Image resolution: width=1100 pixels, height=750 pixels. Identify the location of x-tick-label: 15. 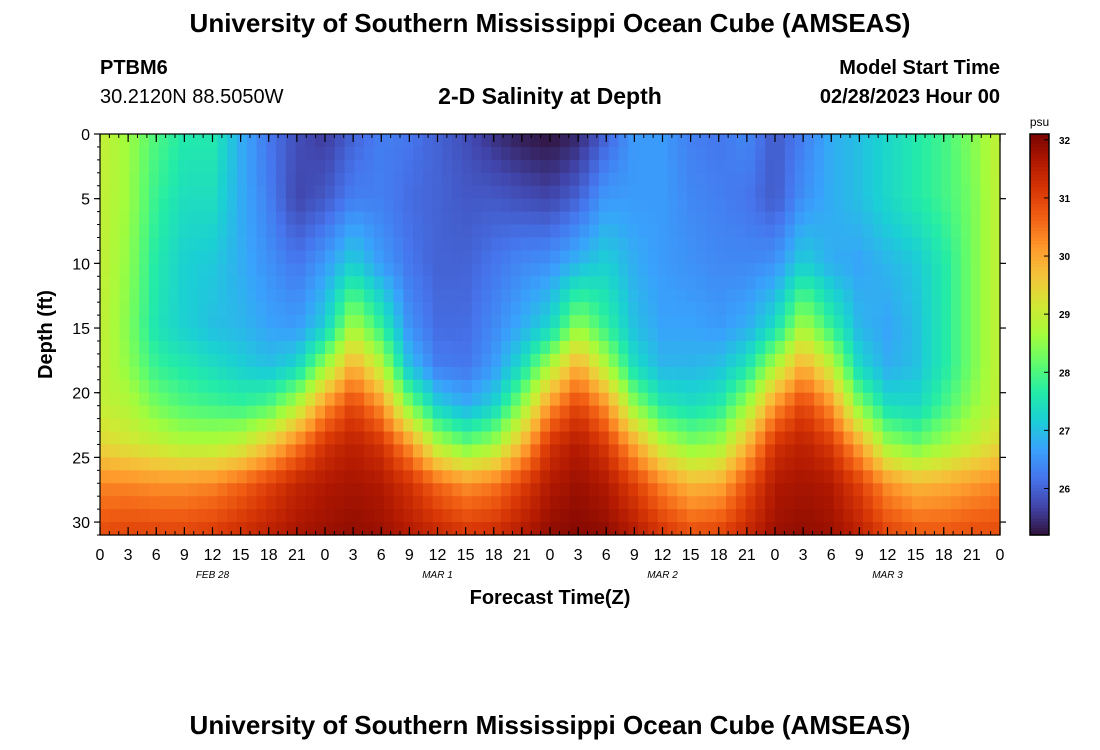
(241, 555).